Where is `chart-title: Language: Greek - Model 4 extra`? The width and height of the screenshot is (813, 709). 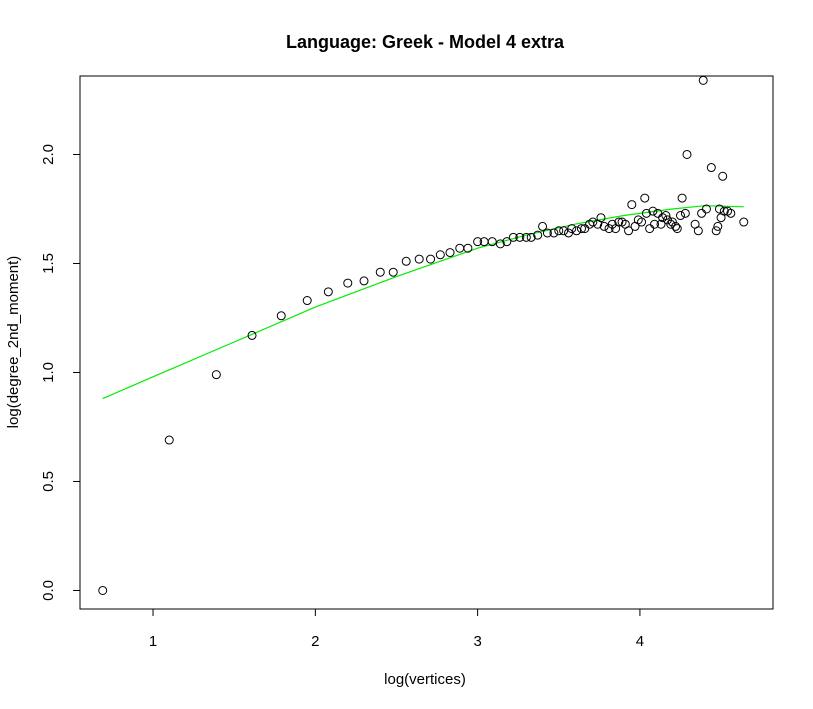
chart-title: Language: Greek - Model 4 extra is located at coordinates (425, 42).